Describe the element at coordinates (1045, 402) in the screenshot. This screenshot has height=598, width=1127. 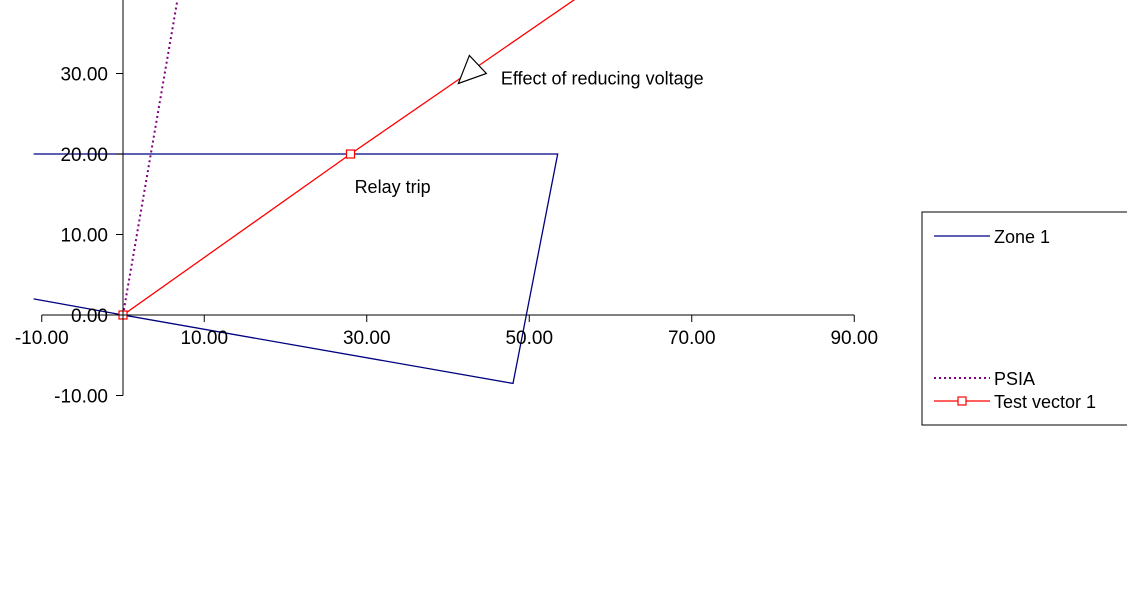
I see `legend-label: Test vector 1` at that location.